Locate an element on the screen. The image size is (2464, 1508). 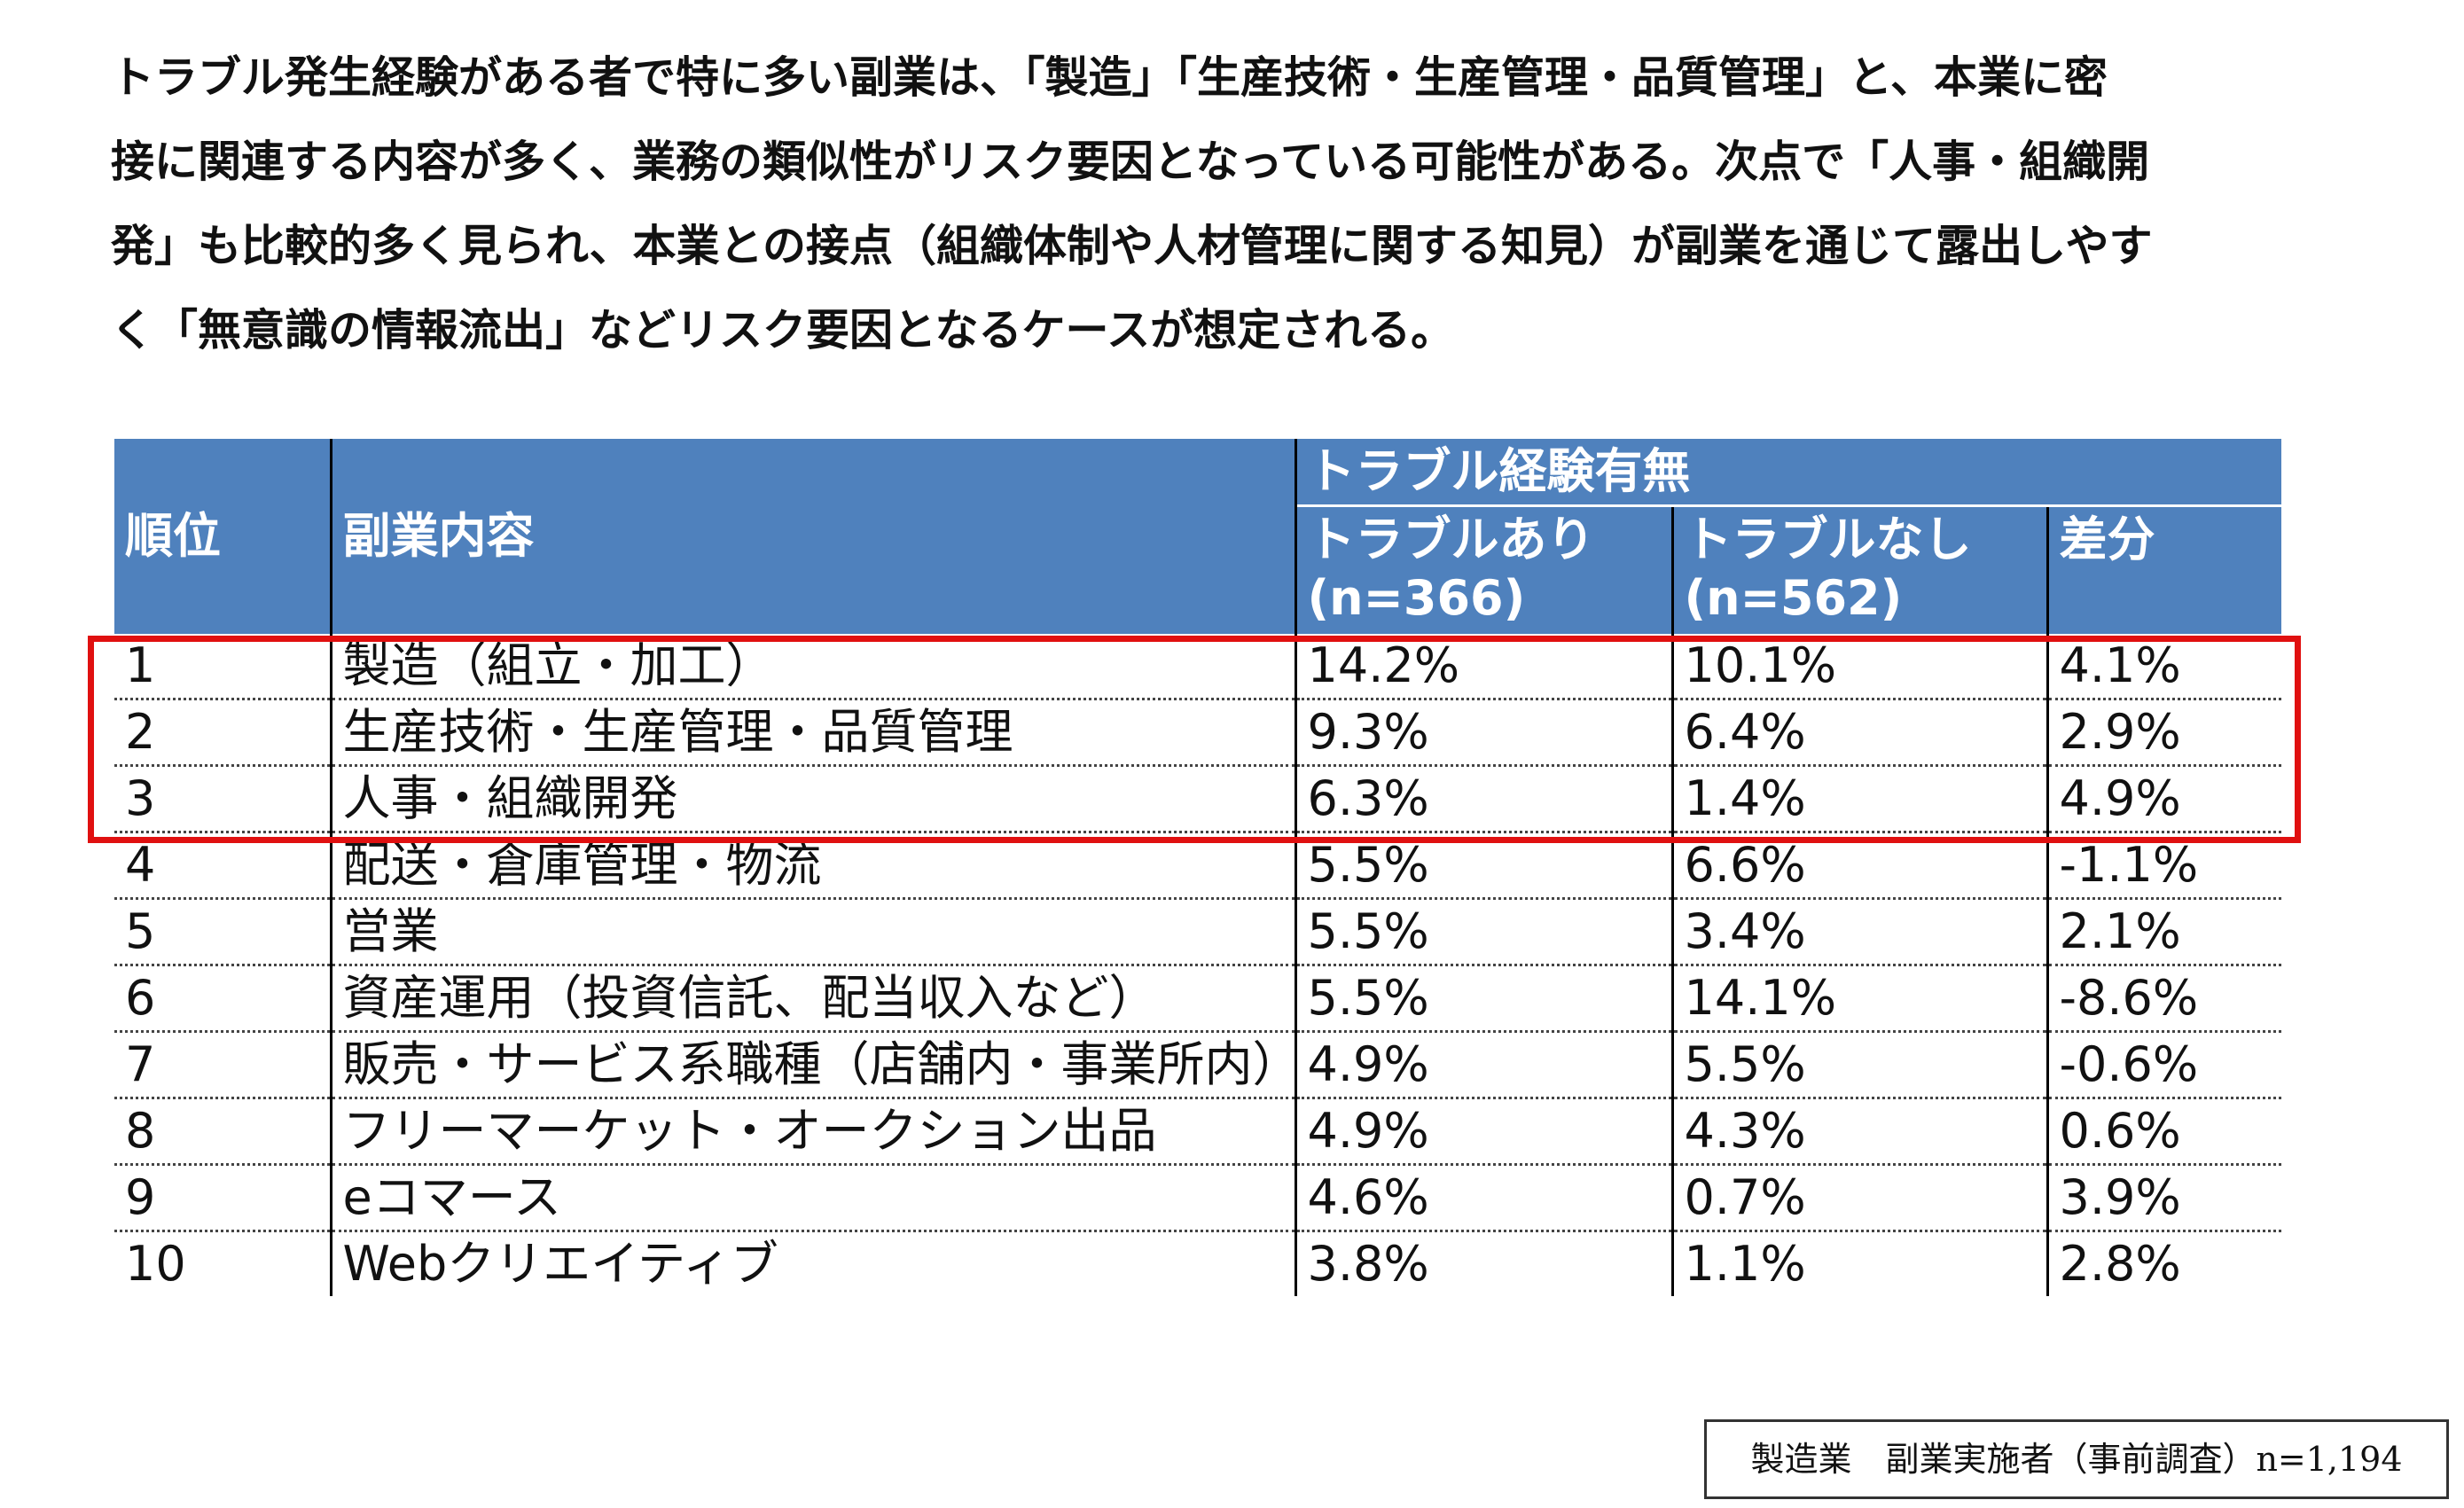
header-with: トラブルあり (n=366) is located at coordinates (1483, 569).